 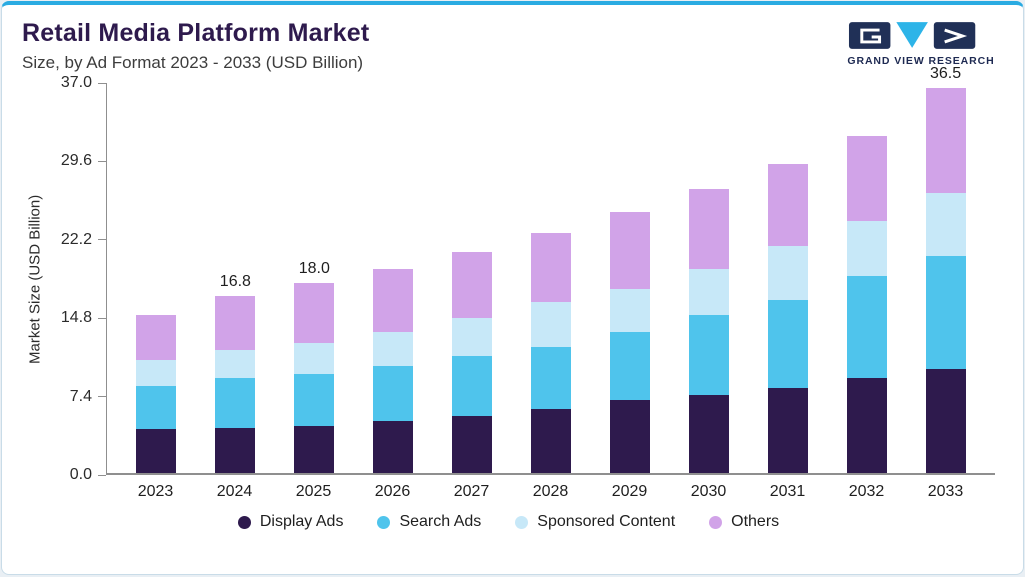 I want to click on x-tick-label: 2030, so click(x=708, y=491).